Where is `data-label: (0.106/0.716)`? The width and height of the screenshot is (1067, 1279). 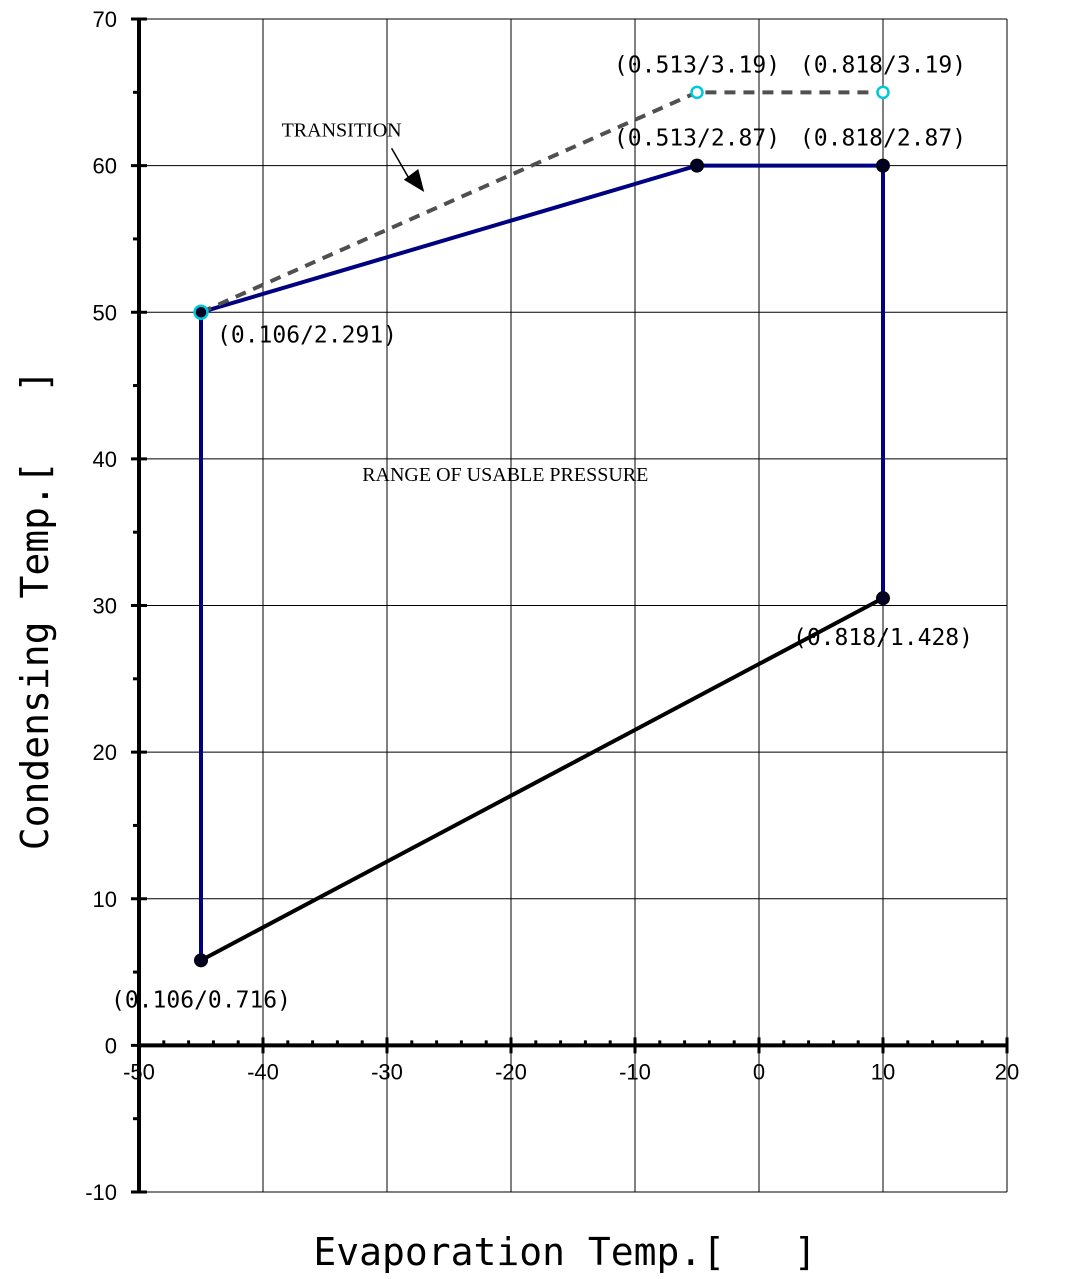
data-label: (0.106/0.716) is located at coordinates (201, 1000).